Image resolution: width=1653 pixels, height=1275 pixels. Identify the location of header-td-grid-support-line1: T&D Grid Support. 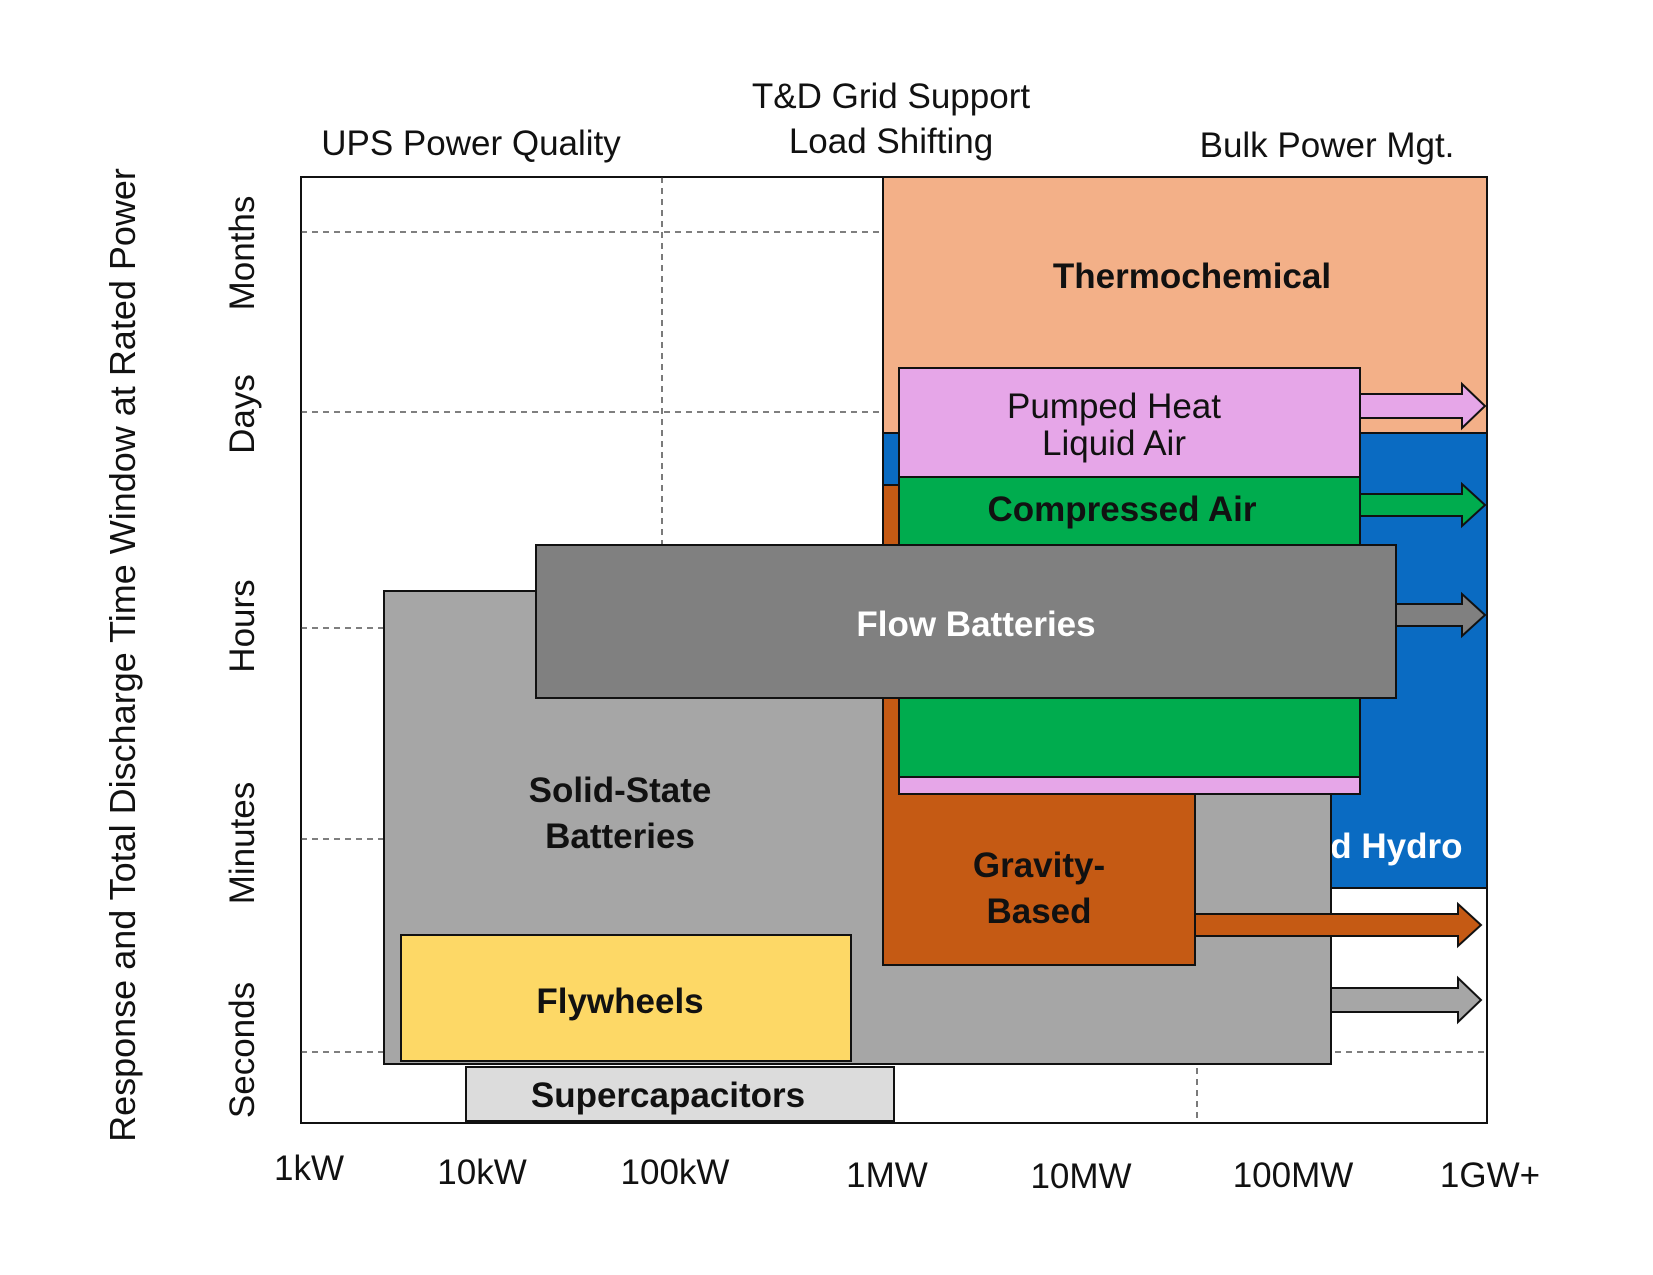
(891, 96).